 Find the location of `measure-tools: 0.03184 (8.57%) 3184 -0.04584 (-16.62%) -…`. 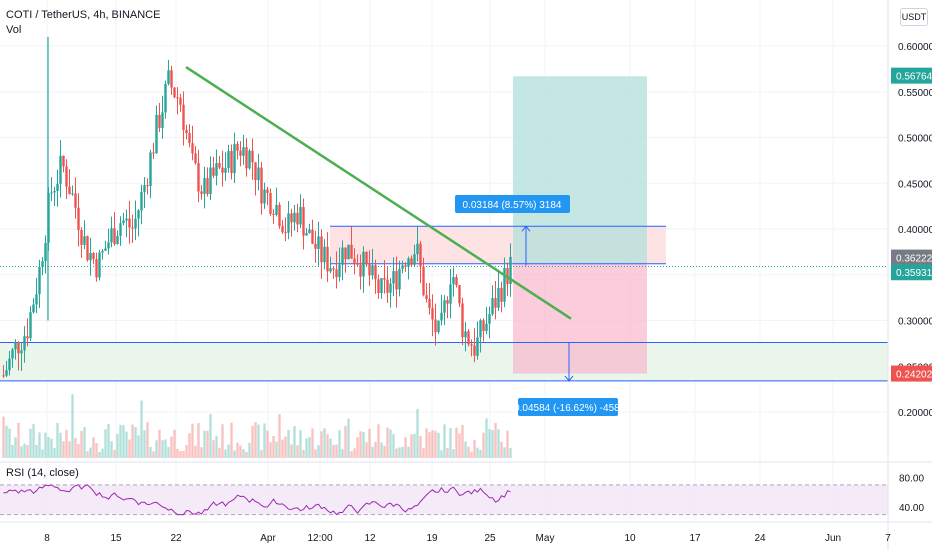

measure-tools: 0.03184 (8.57%) 3184 -0.04584 (-16.62%) -… is located at coordinates (540, 305).